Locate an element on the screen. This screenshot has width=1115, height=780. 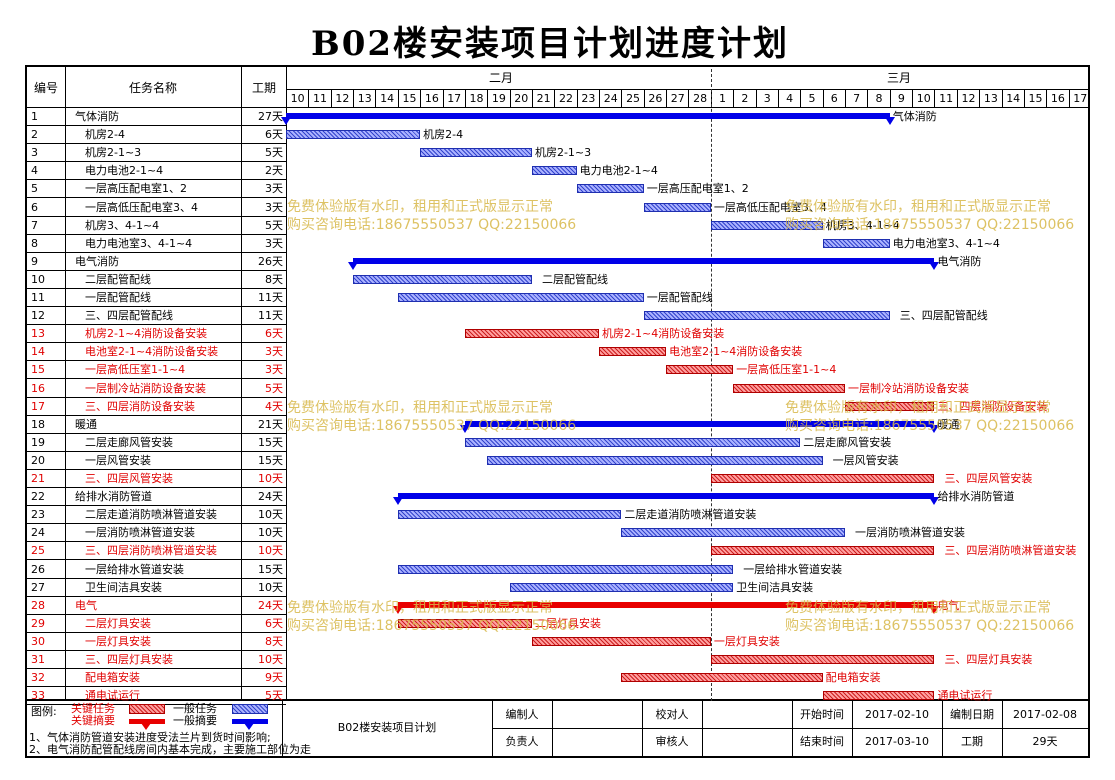
summary-end-marker is located at coordinates (464, 428).